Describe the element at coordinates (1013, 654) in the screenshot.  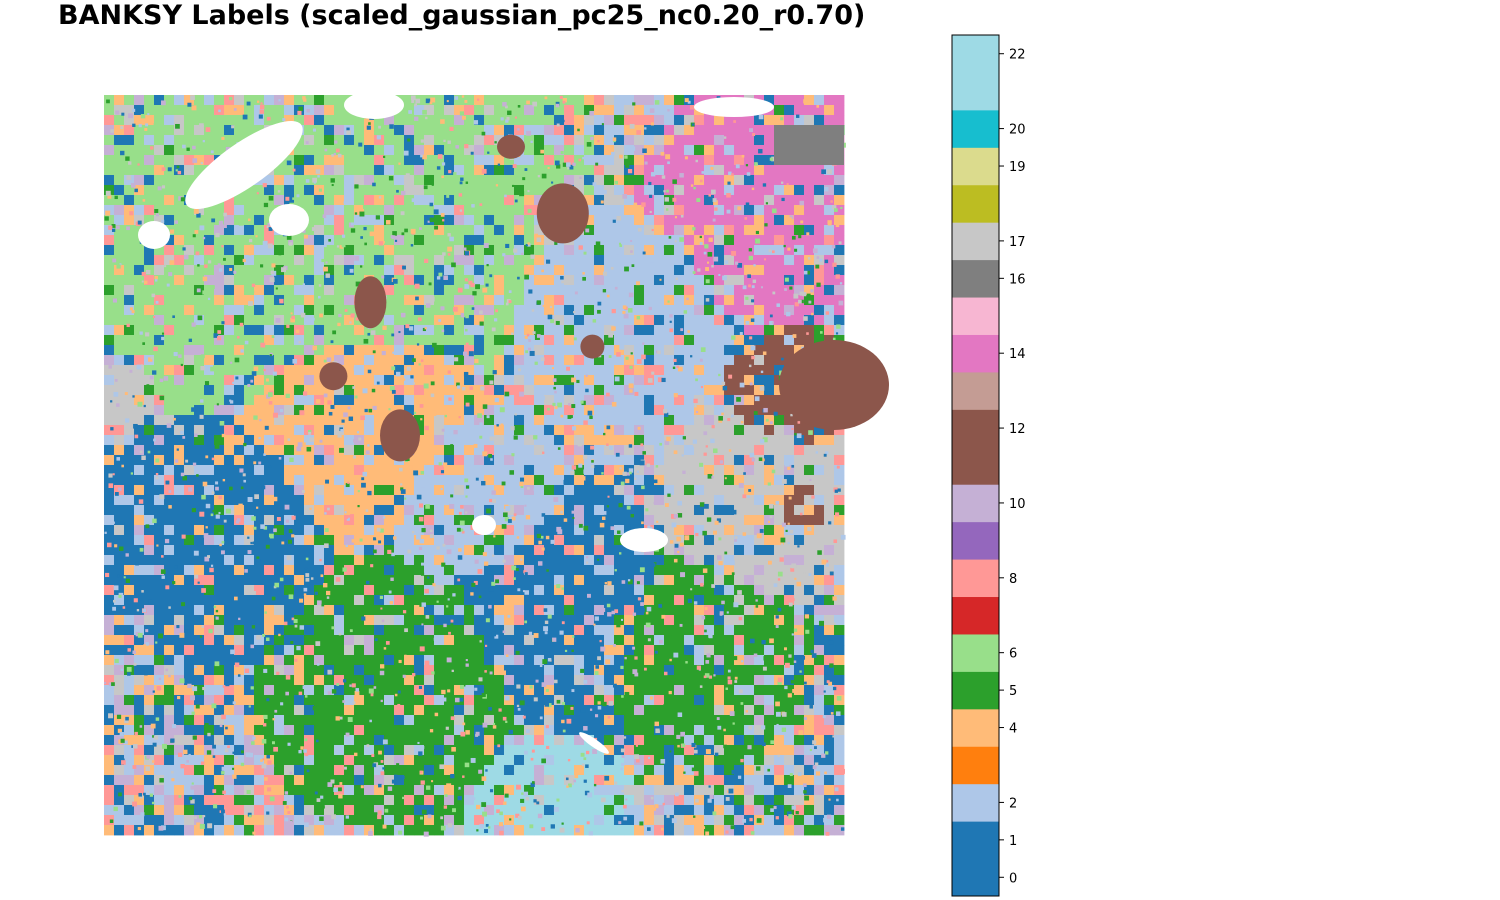
I see `colorbar-tick-label-5: 6` at that location.